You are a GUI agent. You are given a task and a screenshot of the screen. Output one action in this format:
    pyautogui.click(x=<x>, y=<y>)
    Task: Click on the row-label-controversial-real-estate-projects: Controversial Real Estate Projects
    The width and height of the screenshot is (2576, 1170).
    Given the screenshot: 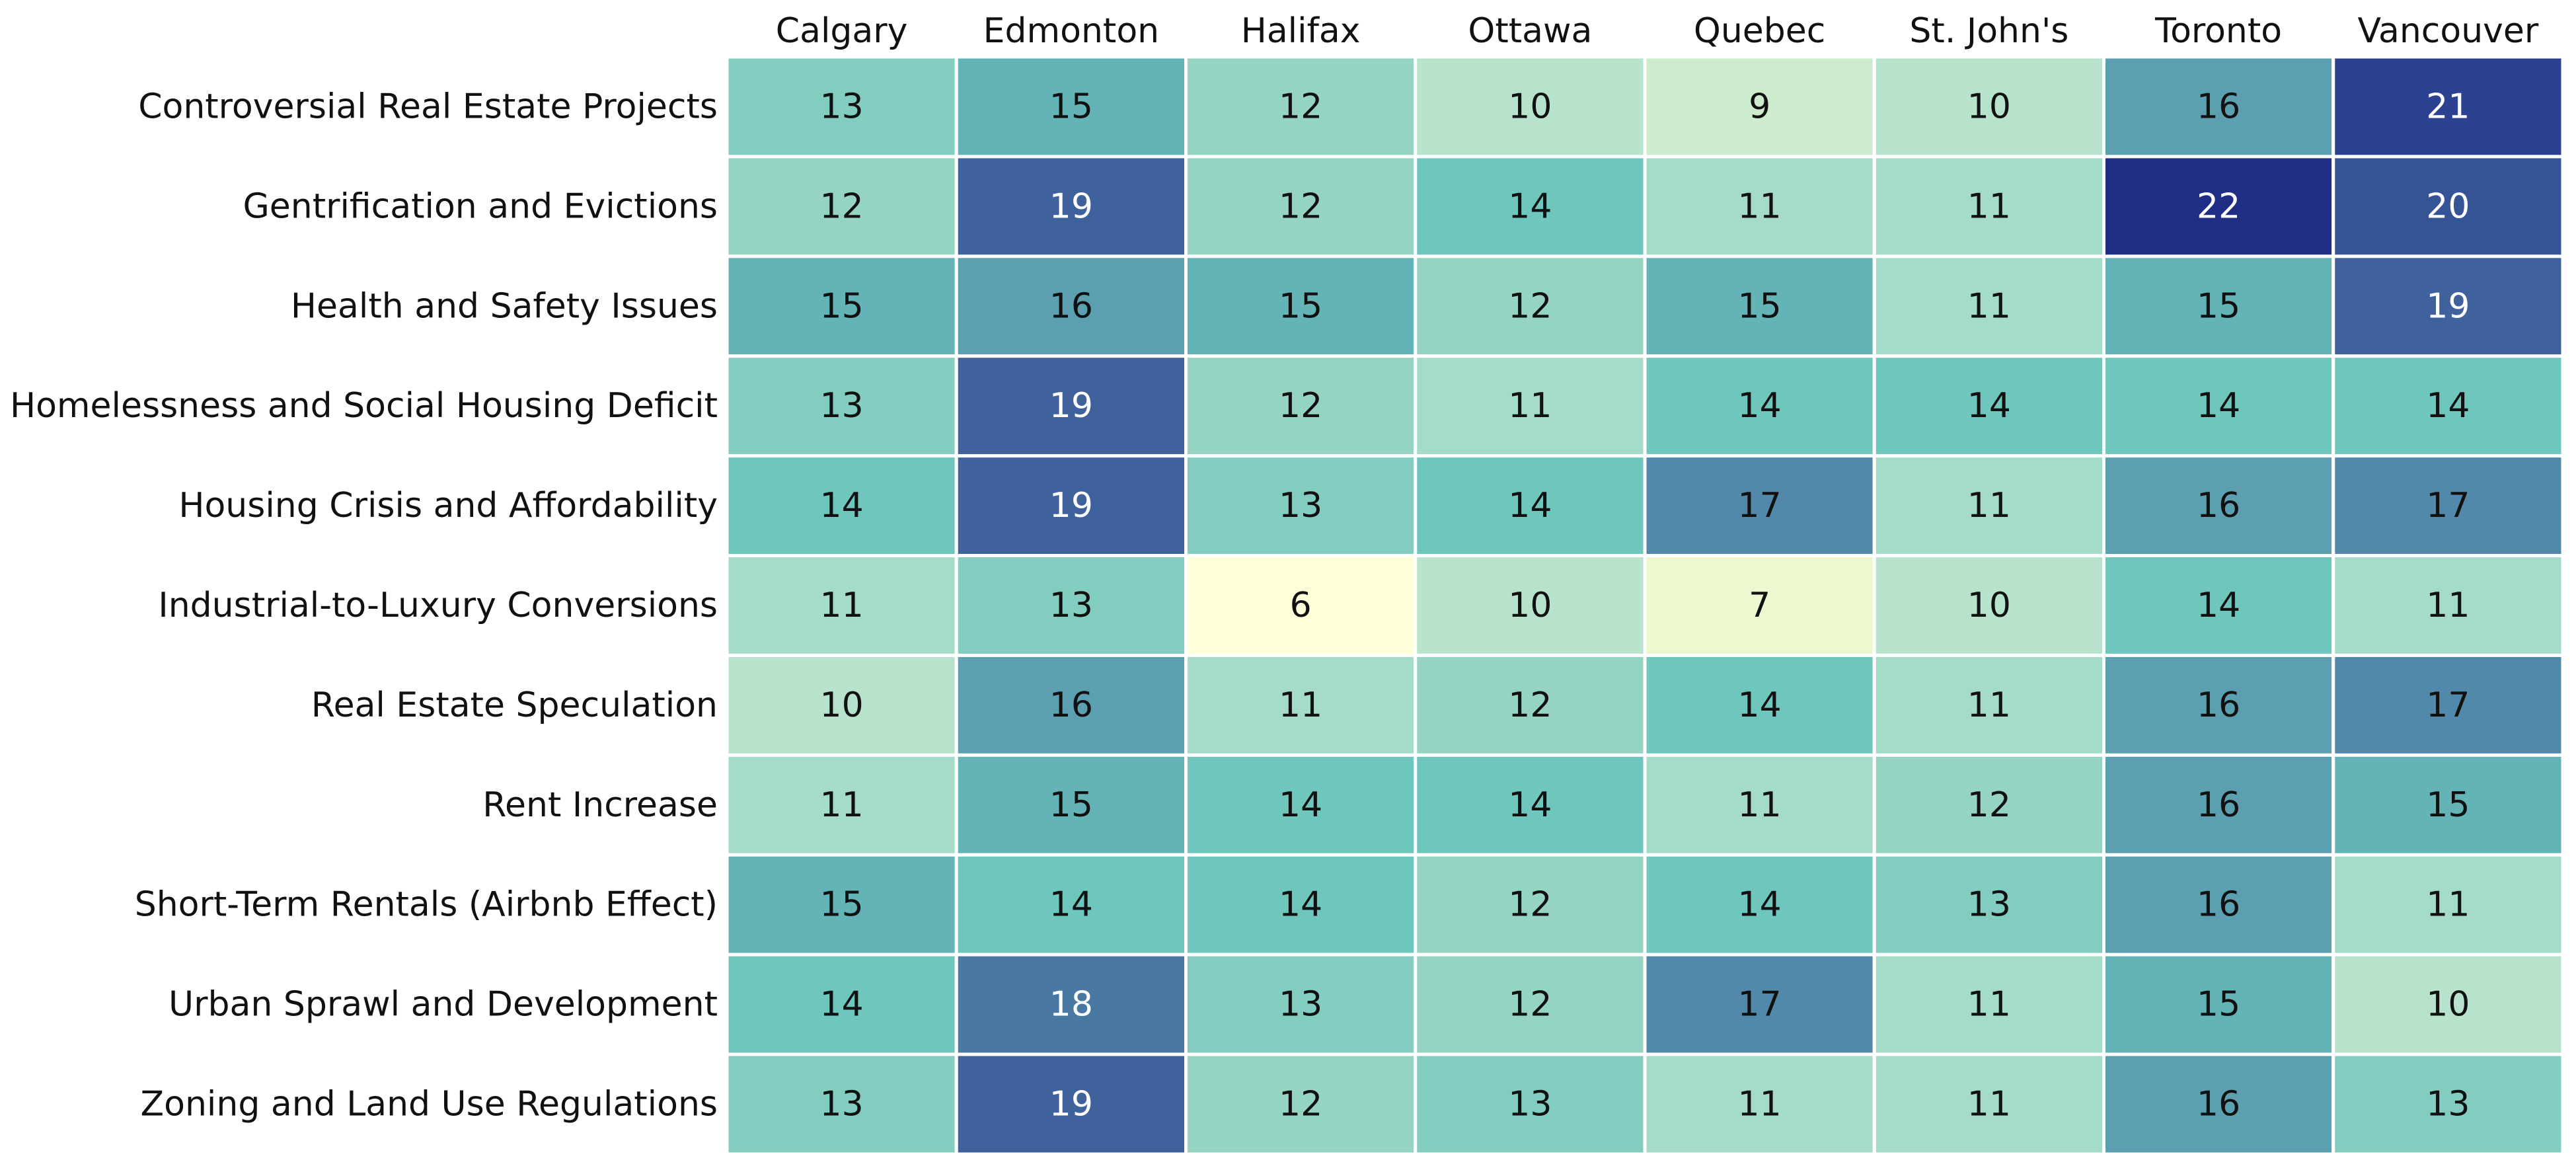 What is the action you would take?
    pyautogui.click(x=428, y=106)
    